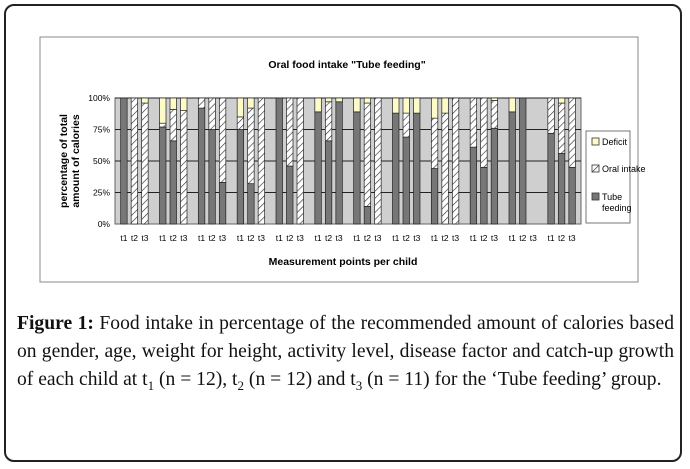 The width and height of the screenshot is (690, 469). I want to click on legend-box, so click(608, 177).